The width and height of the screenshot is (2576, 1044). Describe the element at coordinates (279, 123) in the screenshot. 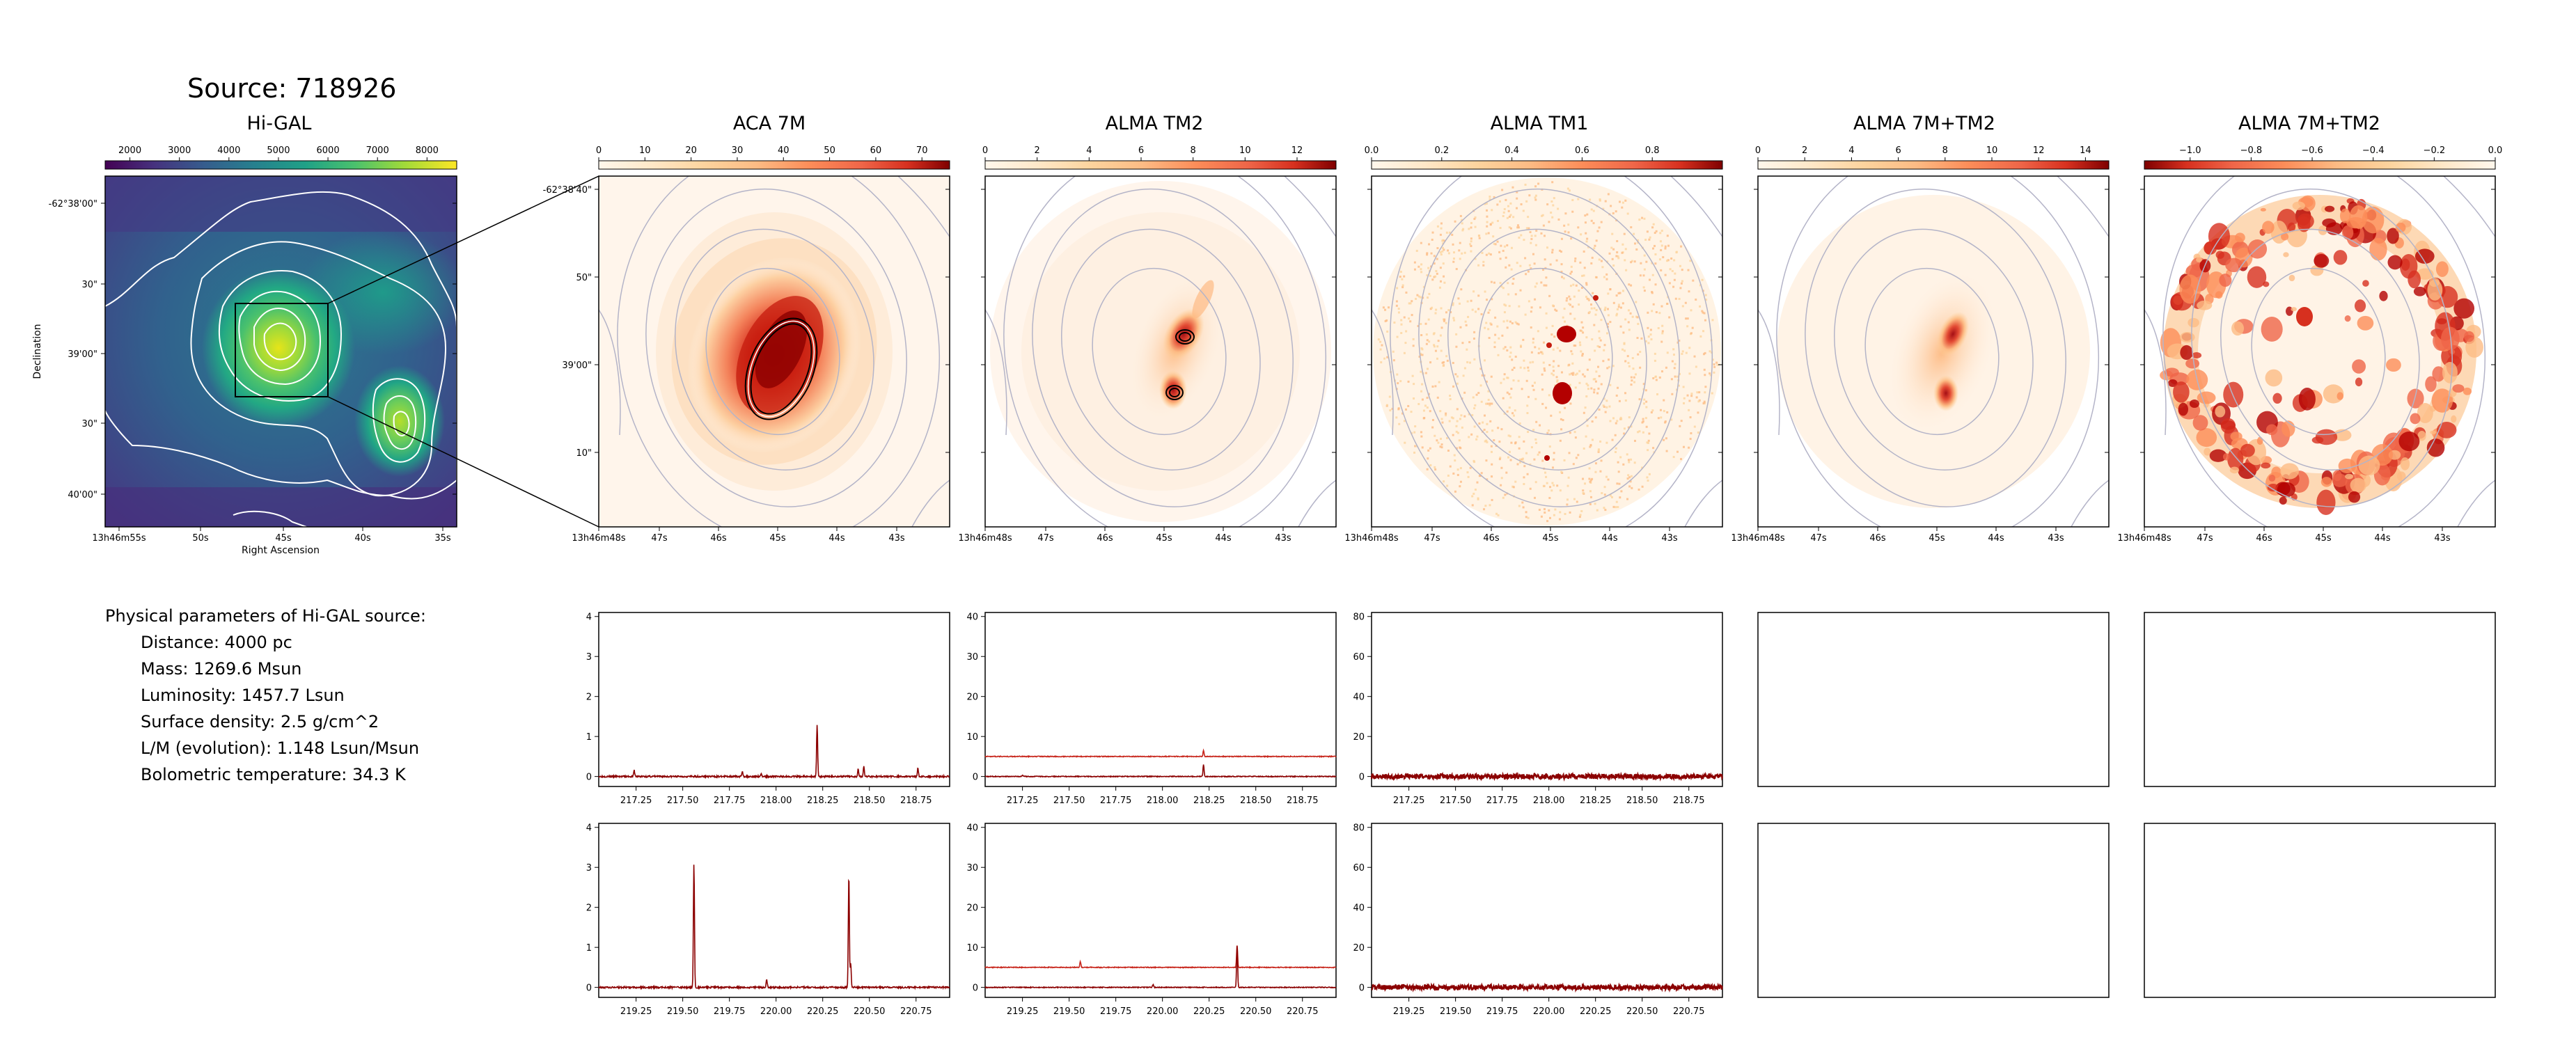

I see `higal-title: Hi-GAL` at that location.